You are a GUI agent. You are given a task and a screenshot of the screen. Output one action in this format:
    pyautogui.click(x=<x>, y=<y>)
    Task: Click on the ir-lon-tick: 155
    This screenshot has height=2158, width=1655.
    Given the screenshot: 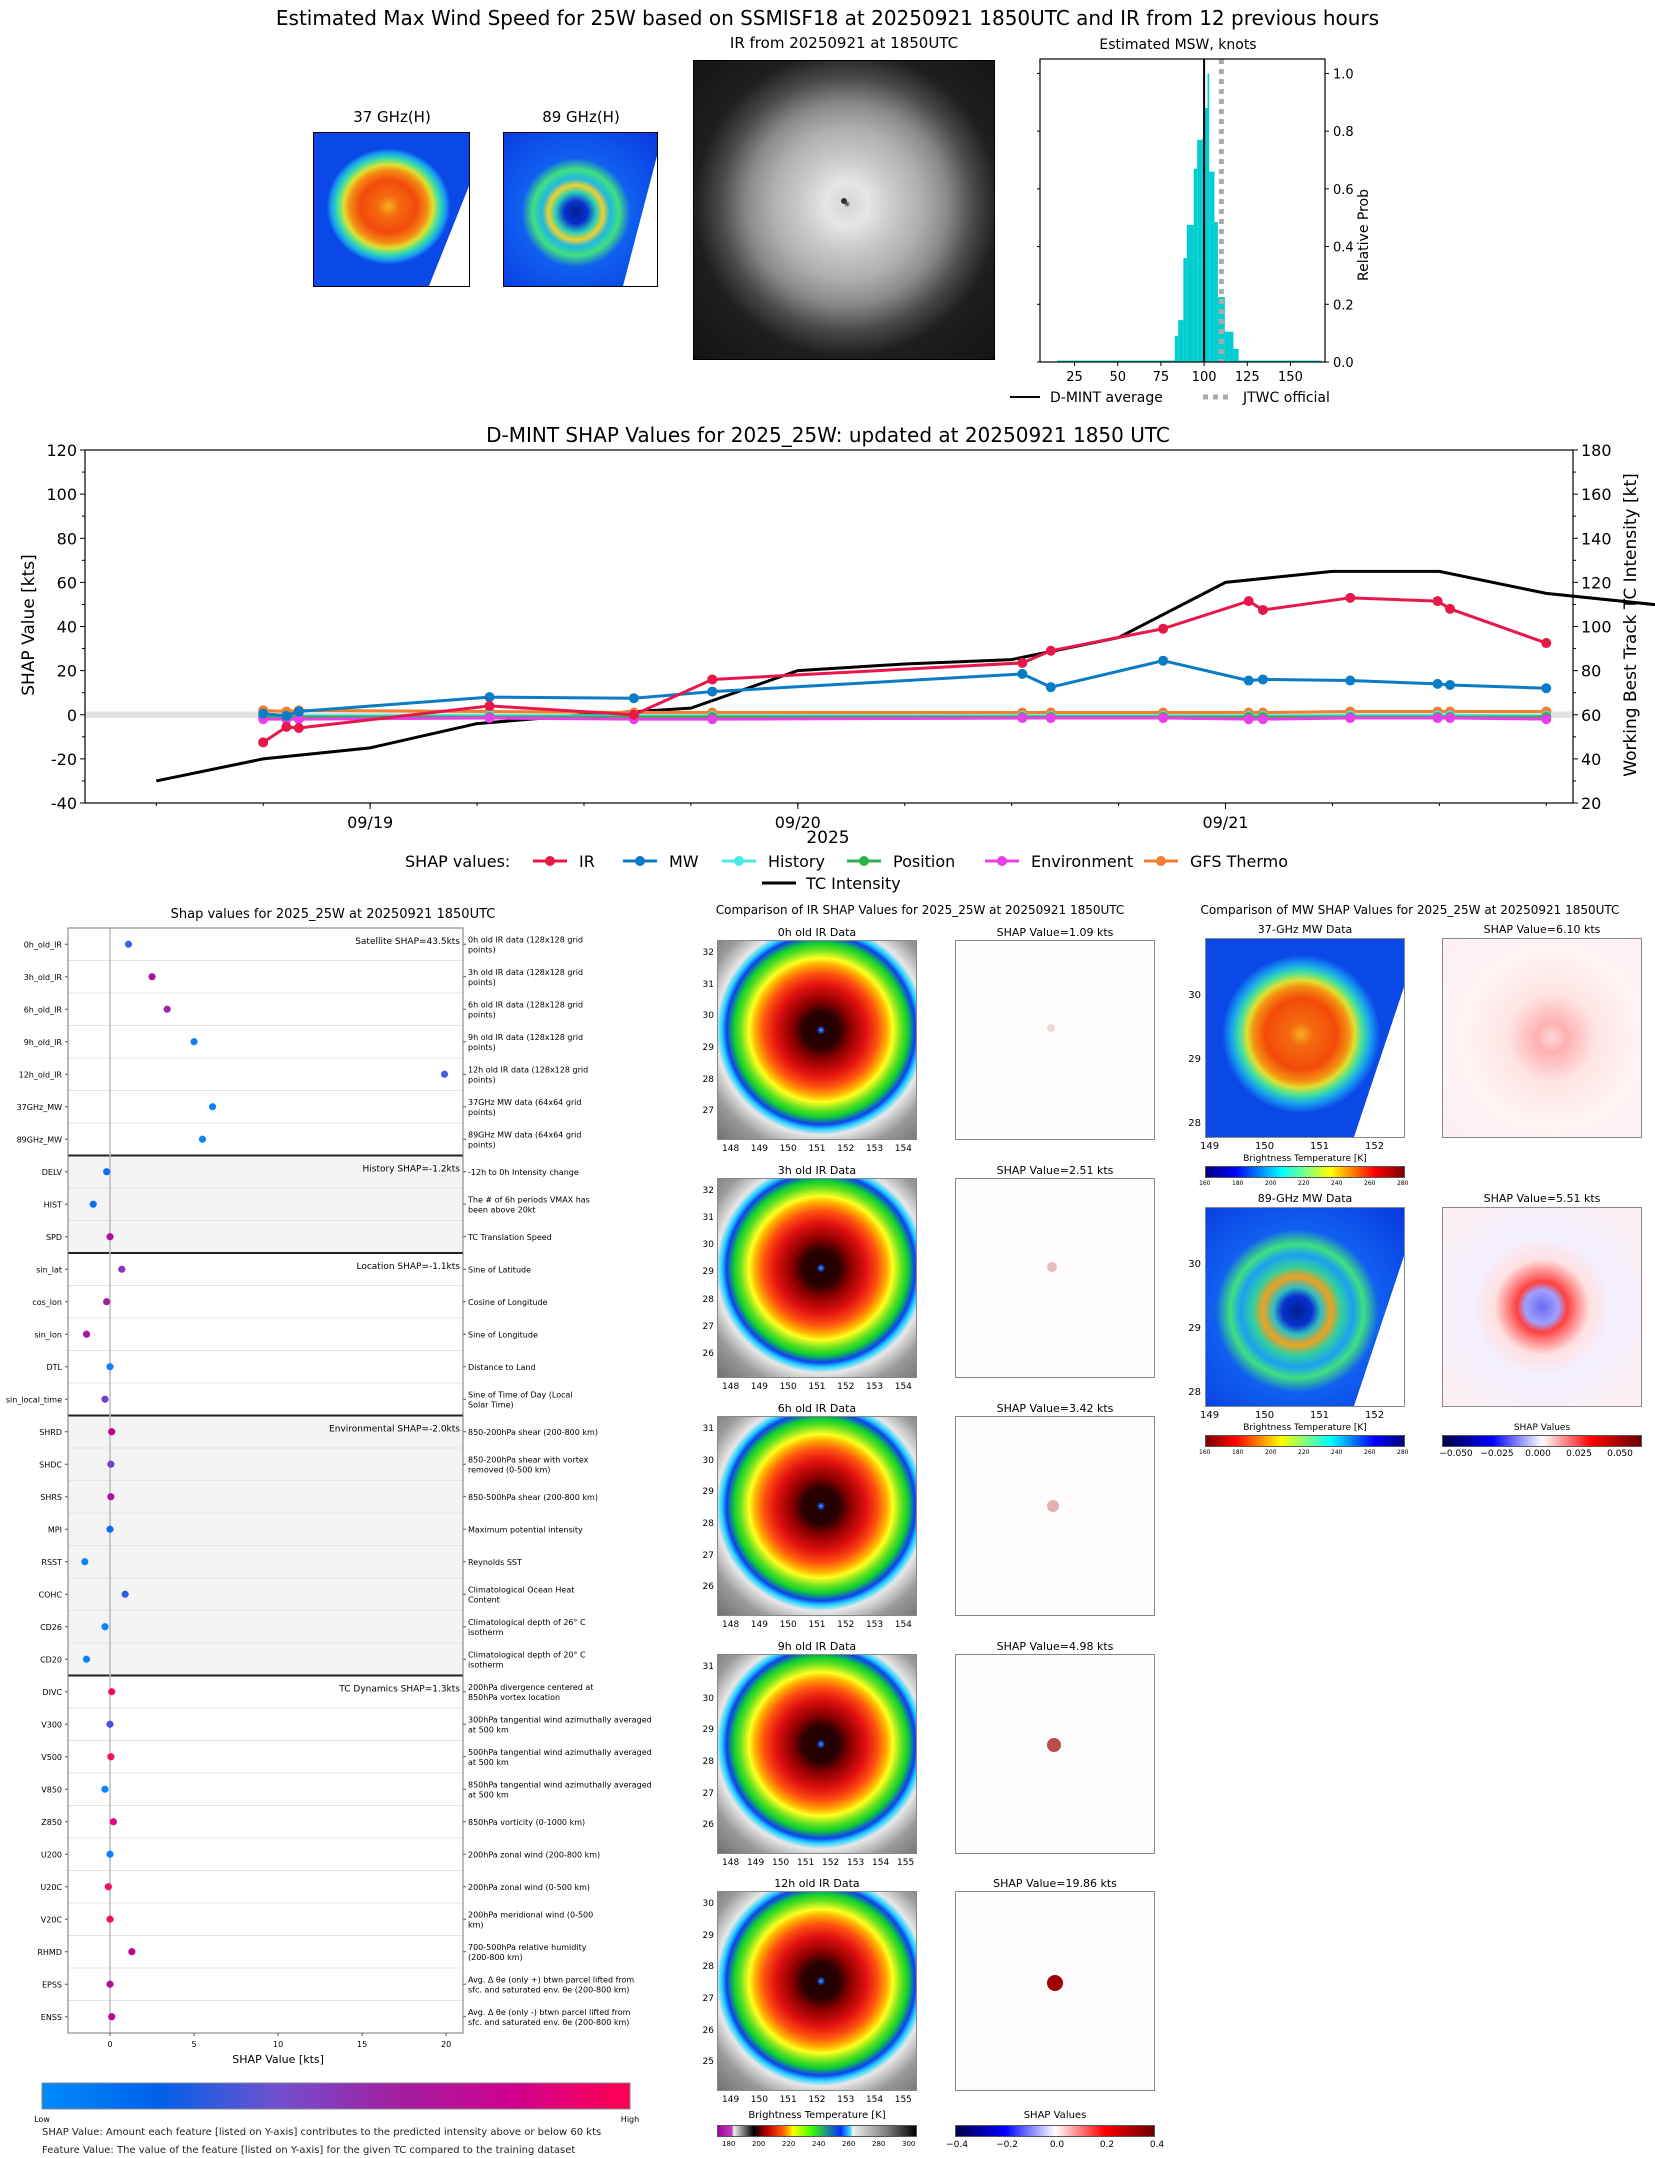 What is the action you would take?
    pyautogui.click(x=906, y=1863)
    